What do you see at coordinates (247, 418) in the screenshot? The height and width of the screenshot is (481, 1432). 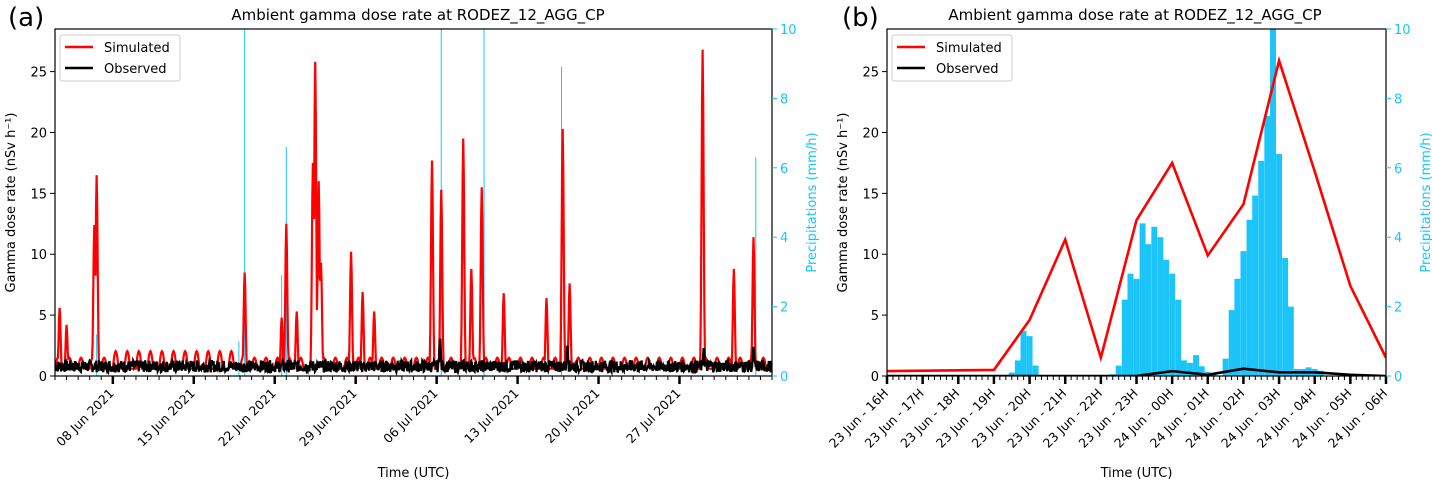 I see `x-tick-label: 22 Jun 2021` at bounding box center [247, 418].